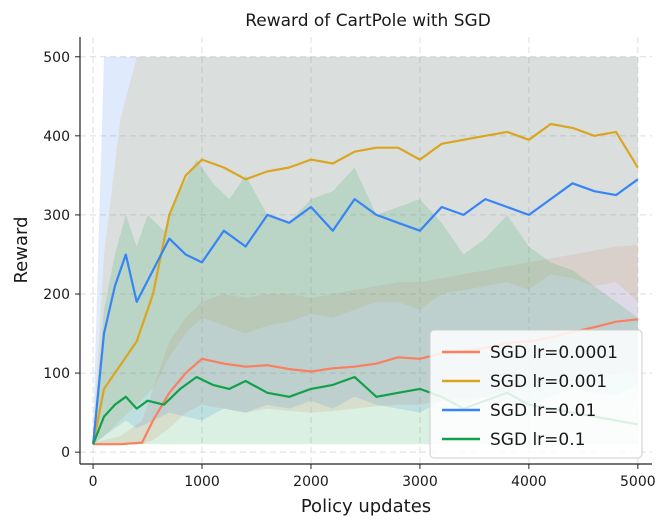 This screenshot has height=528, width=665. I want to click on legend-label-0: SGD lr=0.0001, so click(554, 353).